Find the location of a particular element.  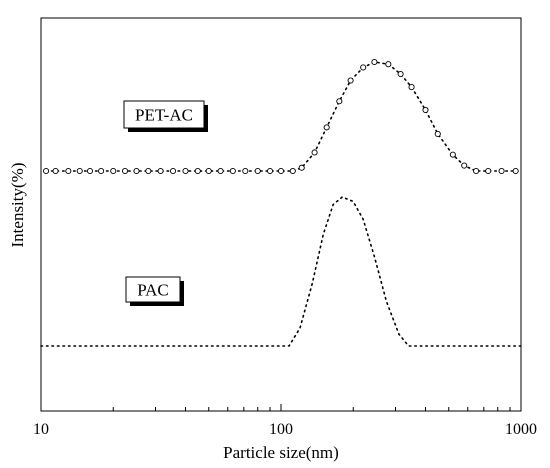

x-axis-tick-labels: 10 100 1000 is located at coordinates (285, 429).